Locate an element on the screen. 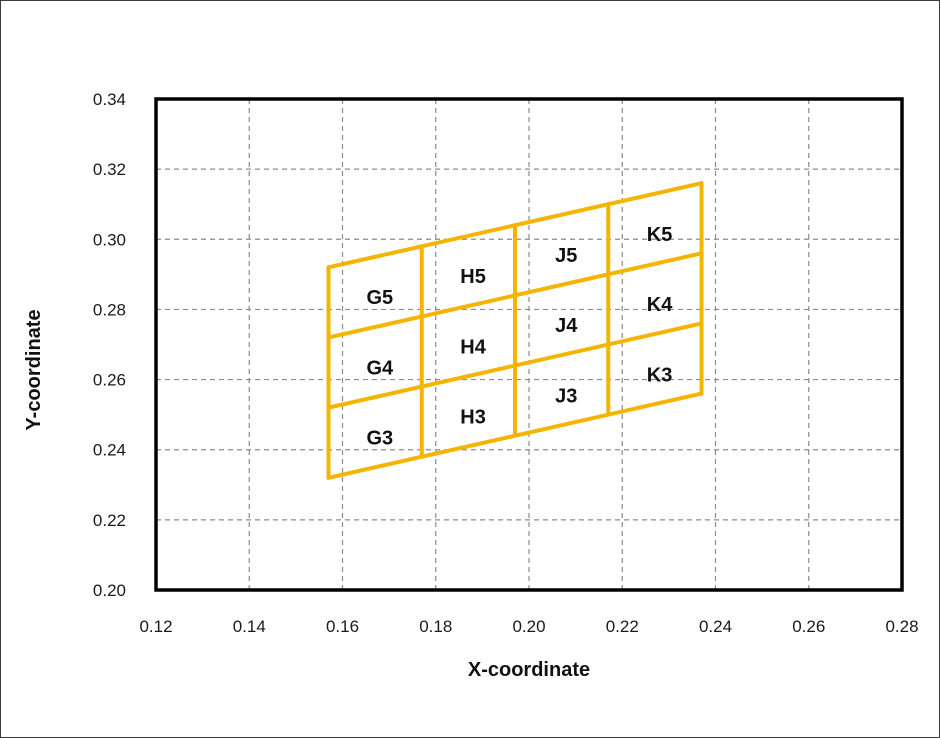 The image size is (940, 738). y-tick-label: 0.26 is located at coordinates (109, 380).